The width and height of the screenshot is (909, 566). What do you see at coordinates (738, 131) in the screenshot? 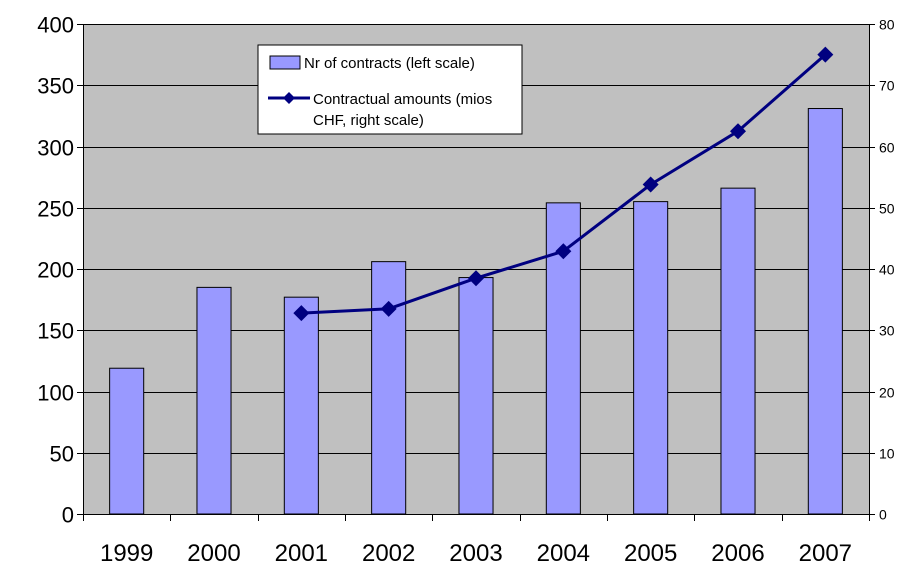
I see `line-point-2006` at bounding box center [738, 131].